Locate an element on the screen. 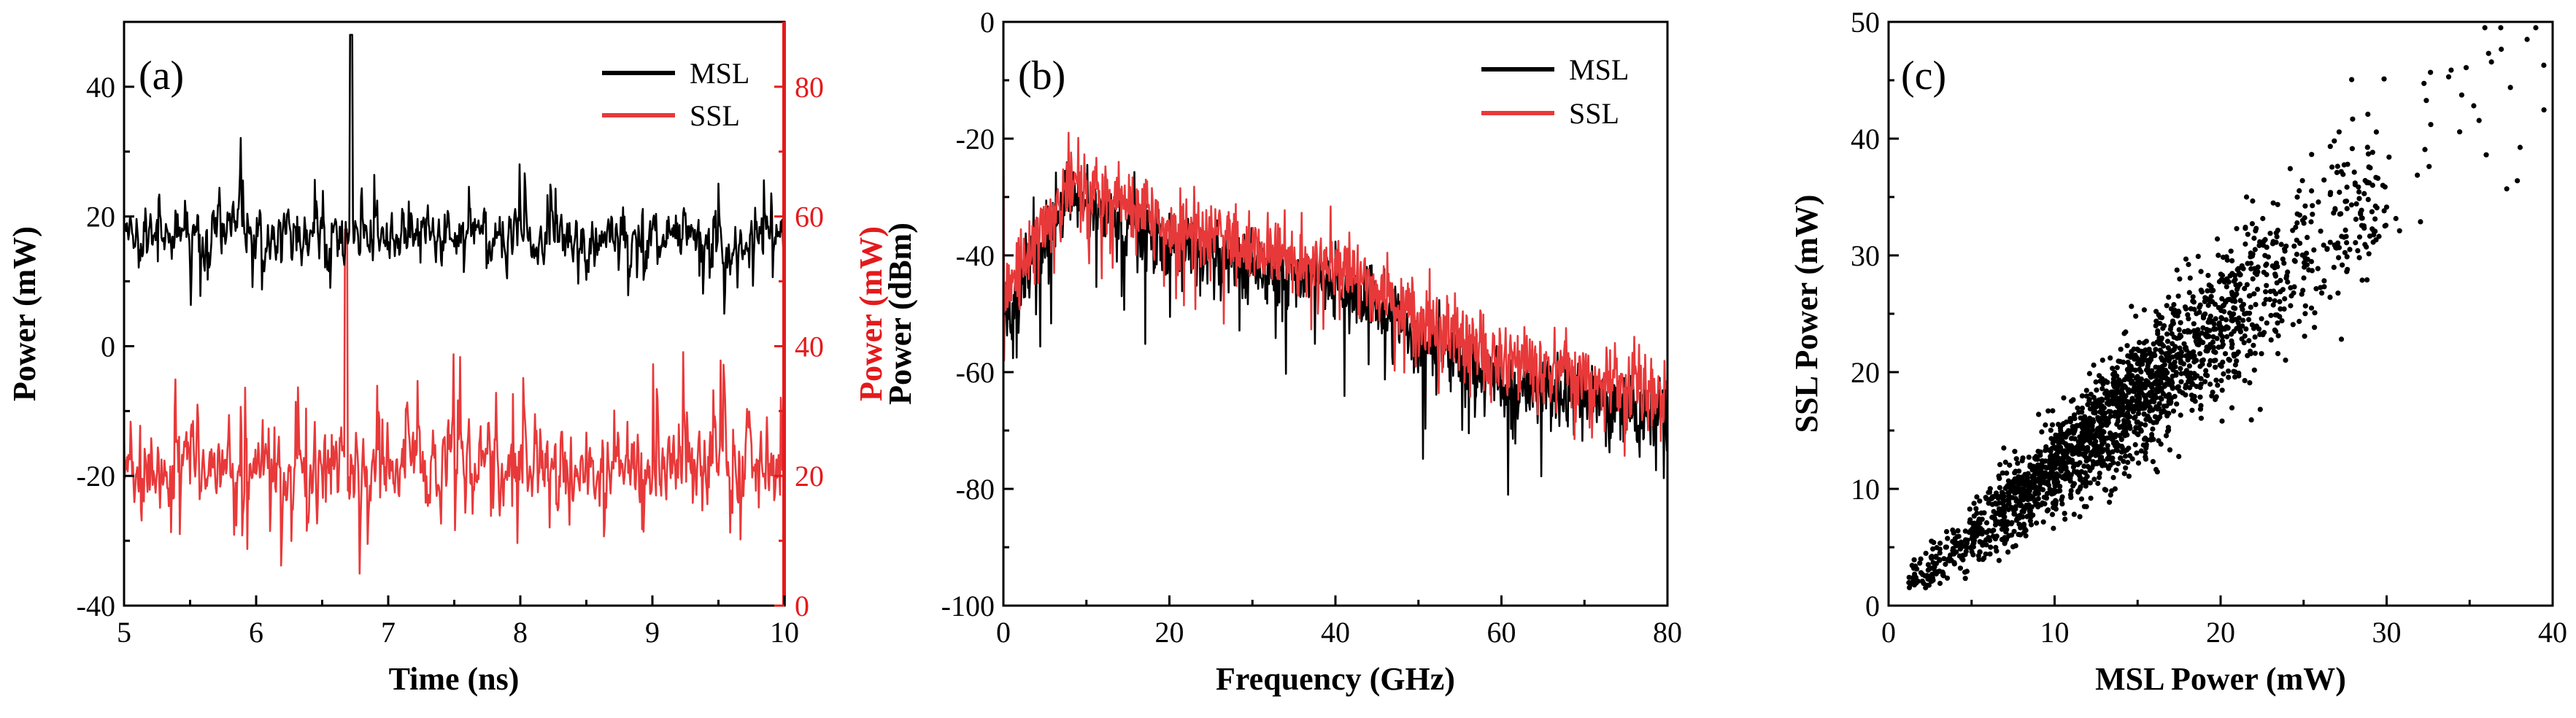 This screenshot has width=2576, height=718. panel-c-y-ticks: 0 10 20 30 40 50 is located at coordinates (1875, 314).